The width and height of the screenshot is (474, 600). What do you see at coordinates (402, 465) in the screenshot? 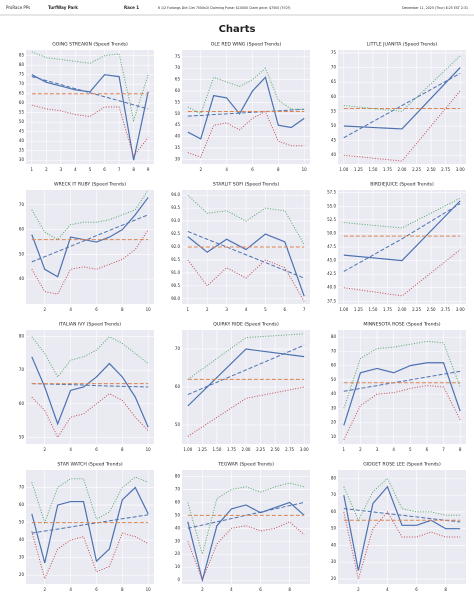
I see `chart-title: GIDGET ROSE LEE (Speed Trends)` at bounding box center [402, 465].